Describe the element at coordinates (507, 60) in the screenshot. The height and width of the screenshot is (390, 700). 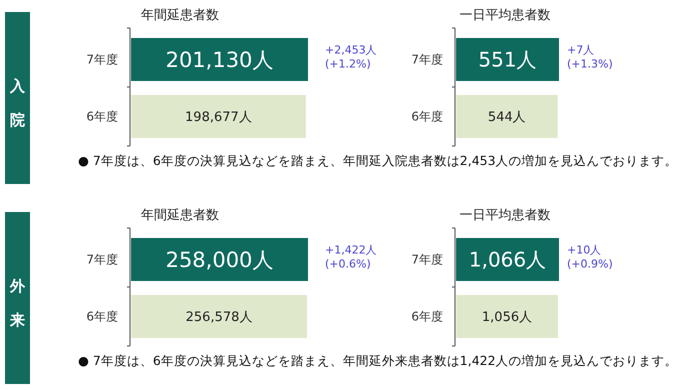
I see `data-label: 551人` at that location.